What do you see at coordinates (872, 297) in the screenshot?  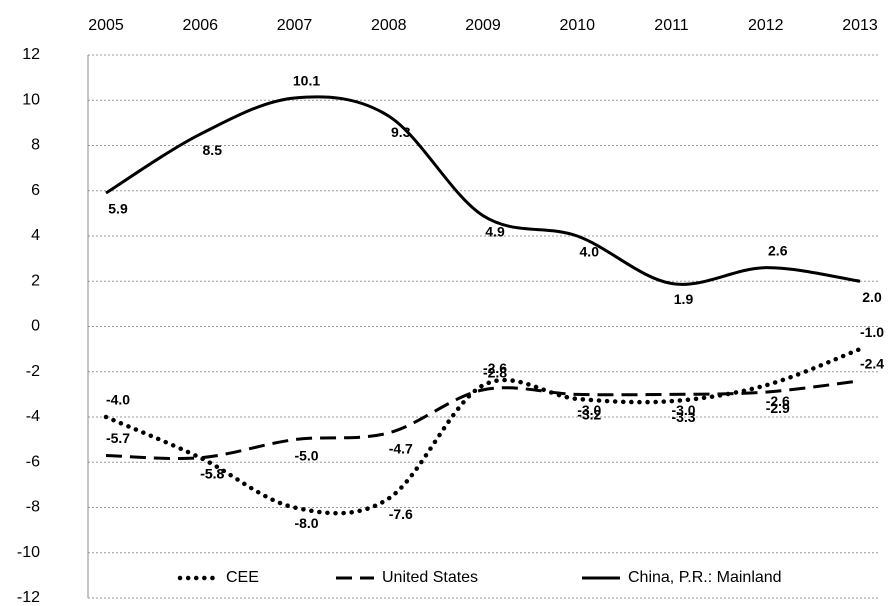 I see `data-label: 2.0` at bounding box center [872, 297].